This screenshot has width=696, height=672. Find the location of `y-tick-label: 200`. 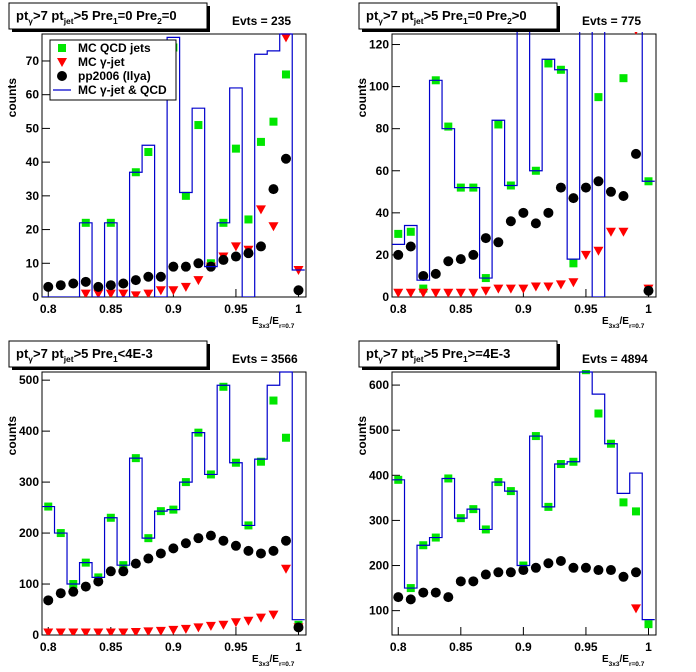

y-tick-label: 200 is located at coordinates (379, 566).